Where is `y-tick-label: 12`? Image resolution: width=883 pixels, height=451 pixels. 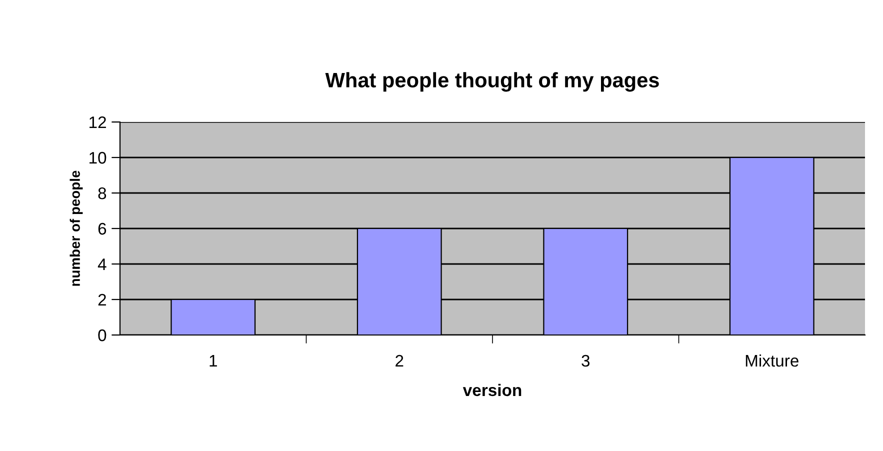
y-tick-label: 12 is located at coordinates (98, 122).